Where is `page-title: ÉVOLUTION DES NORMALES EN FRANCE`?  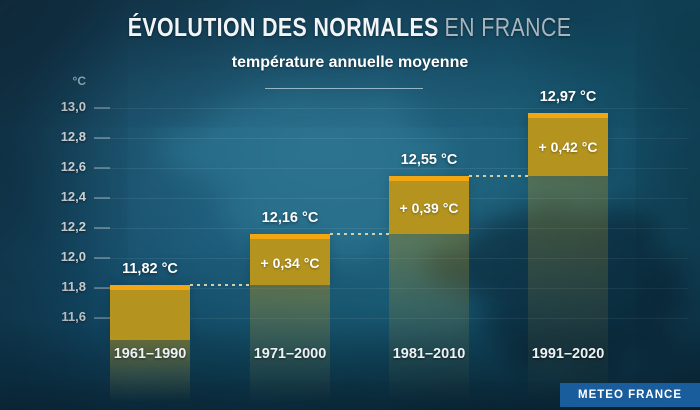
page-title: ÉVOLUTION DES NORMALES EN FRANCE is located at coordinates (350, 27).